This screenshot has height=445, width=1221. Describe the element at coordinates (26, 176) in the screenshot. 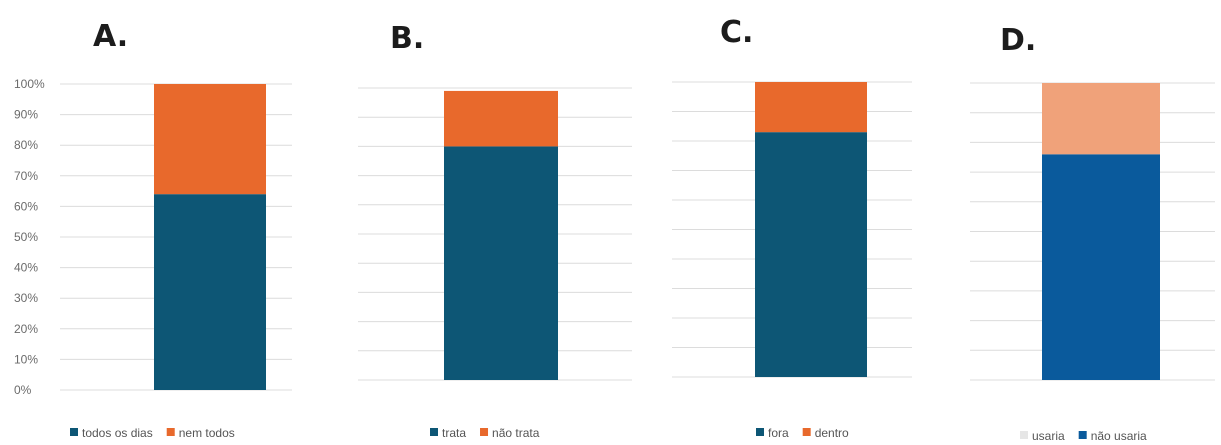

I see `y-tick-label: 70%` at that location.